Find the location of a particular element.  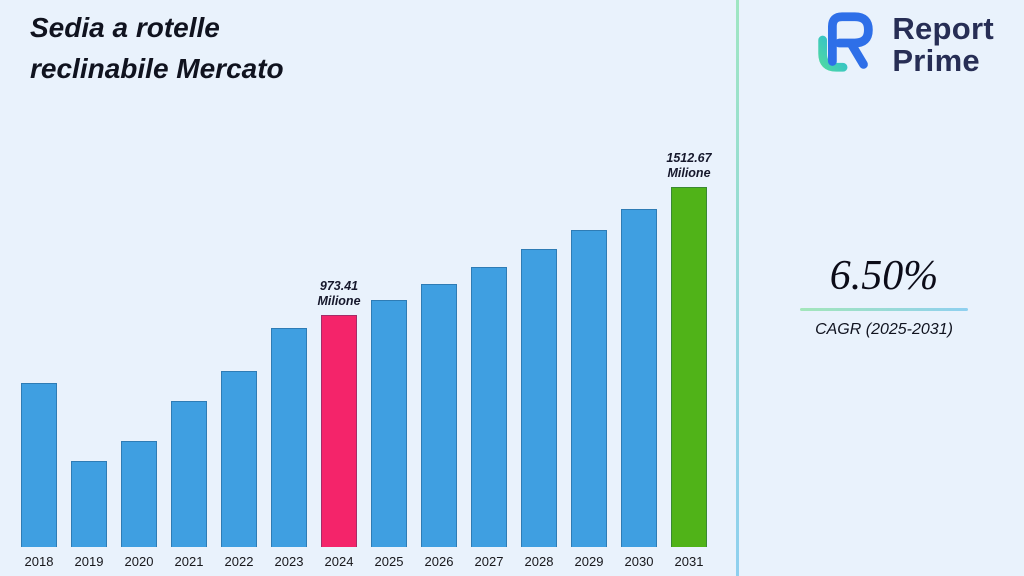

bar-2018 is located at coordinates (39, 465).